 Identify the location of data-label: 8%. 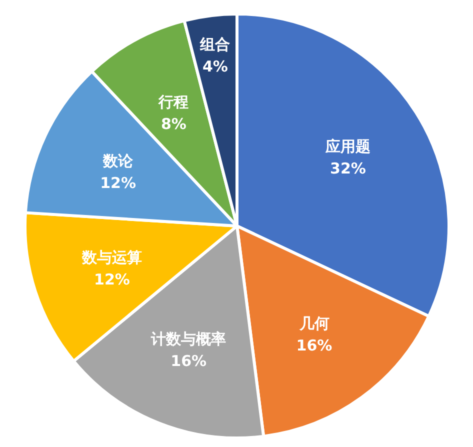
(173, 123).